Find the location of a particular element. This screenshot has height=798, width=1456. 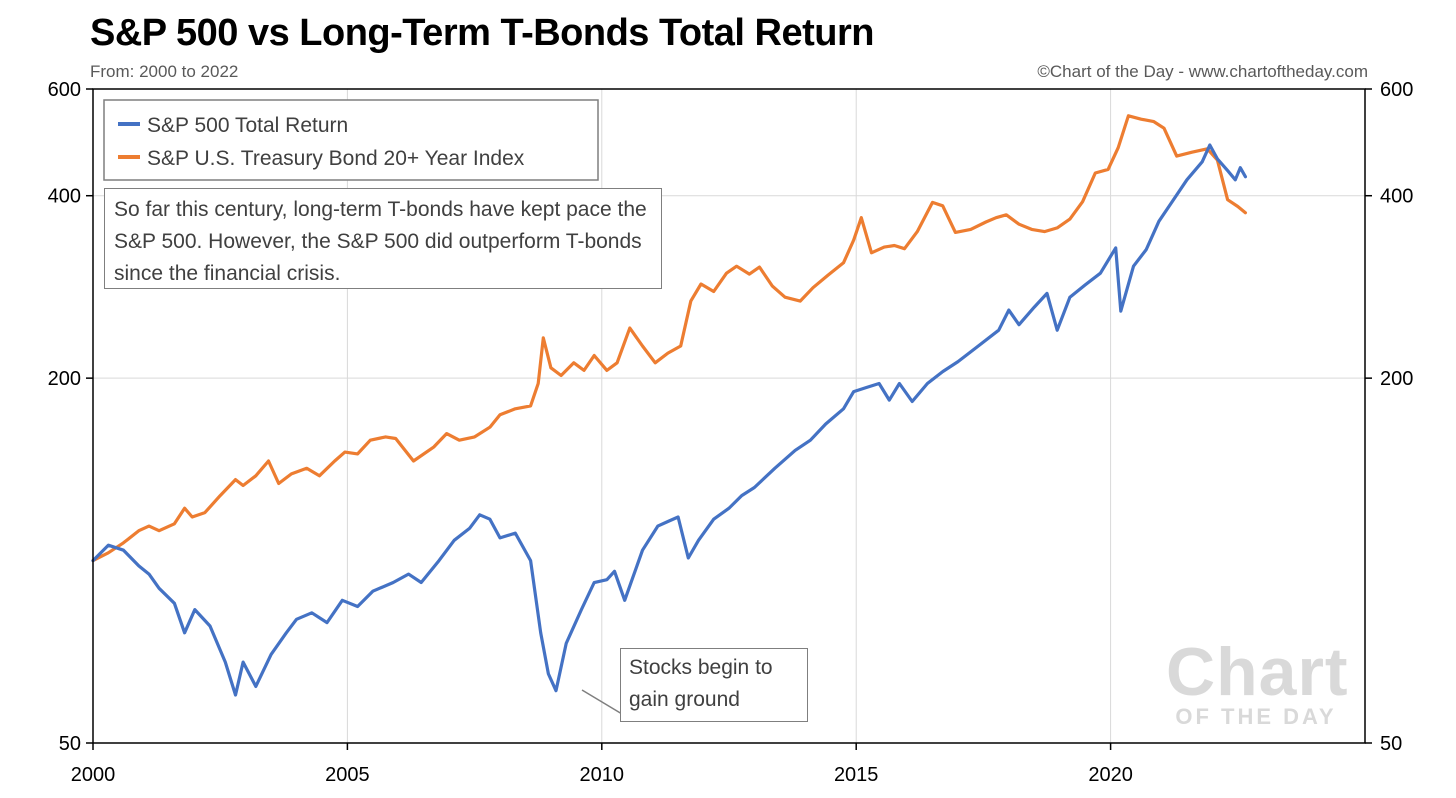

legend-label-tbond: S&P U.S. Treasury Bond 20+ Year Index is located at coordinates (336, 158).